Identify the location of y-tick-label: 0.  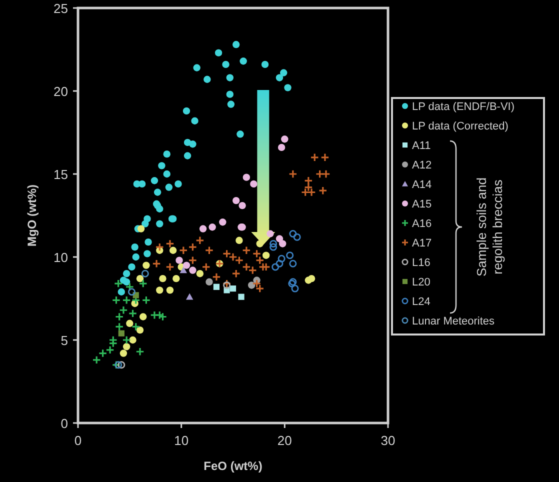
(64, 423).